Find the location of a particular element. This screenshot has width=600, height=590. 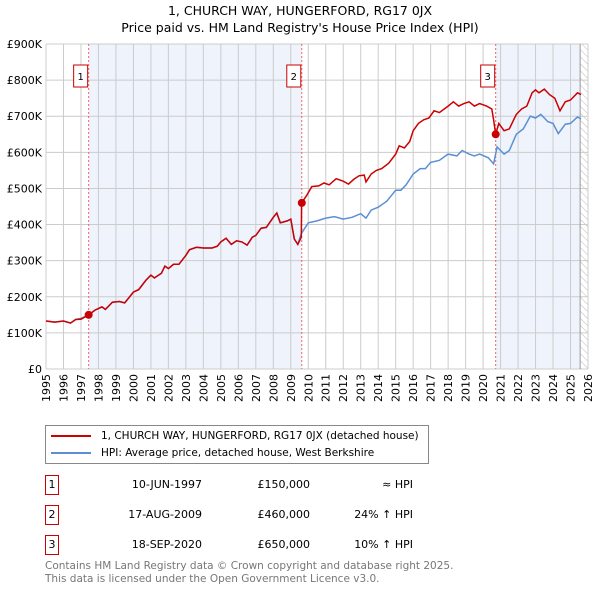

x-tick-label: 2012 is located at coordinates (343, 388).